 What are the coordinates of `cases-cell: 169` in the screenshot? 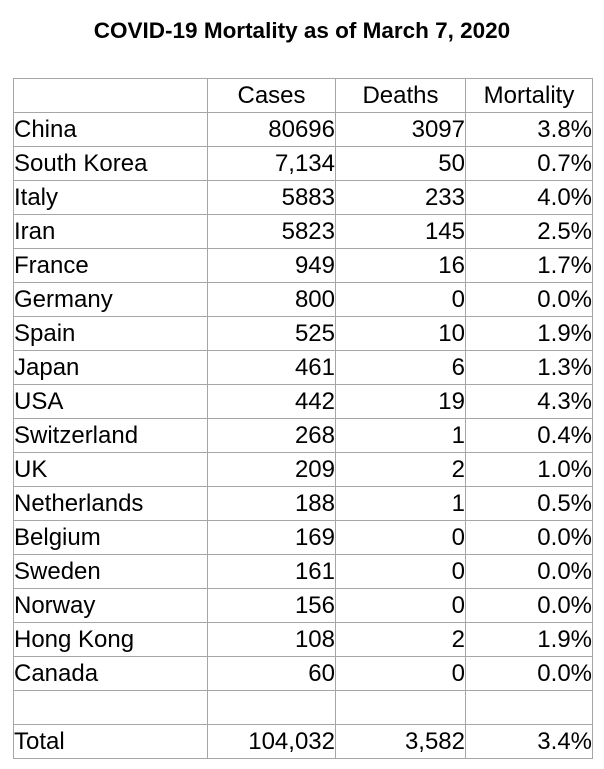 It's located at (271, 537).